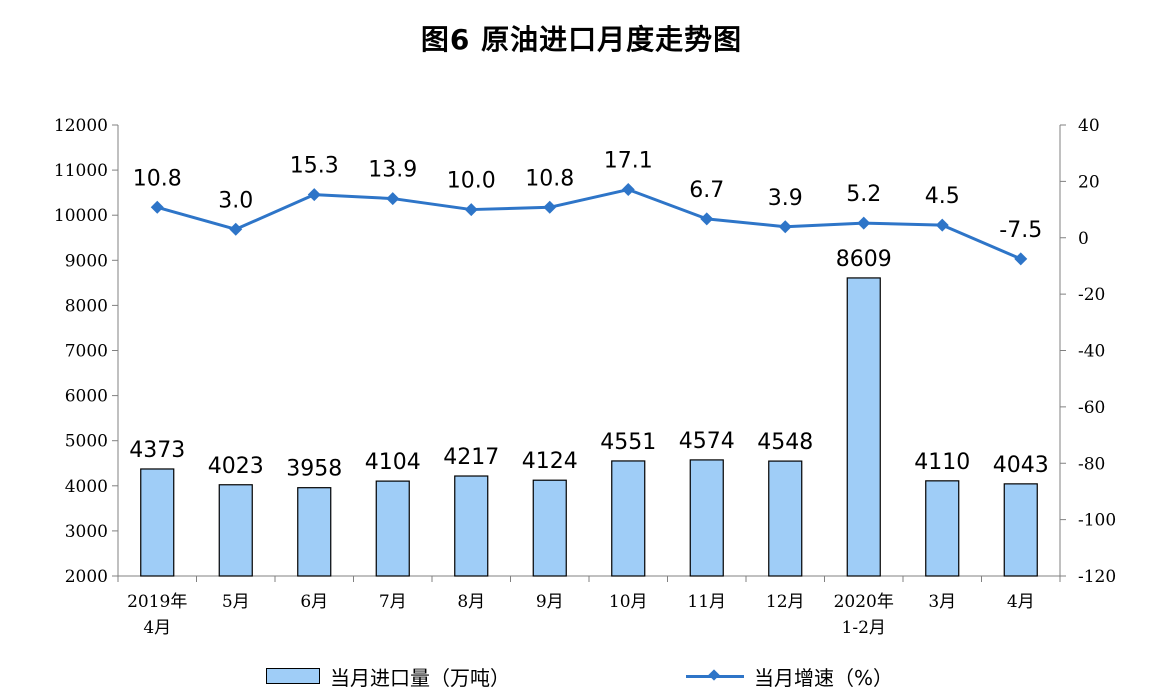  What do you see at coordinates (86, 306) in the screenshot?
I see `left-tick-label: 8000` at bounding box center [86, 306].